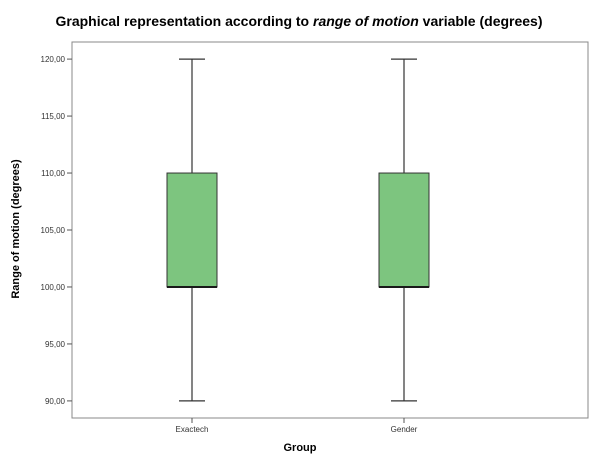  What do you see at coordinates (192, 429) in the screenshot?
I see `x-tick-label: Exactech` at bounding box center [192, 429].